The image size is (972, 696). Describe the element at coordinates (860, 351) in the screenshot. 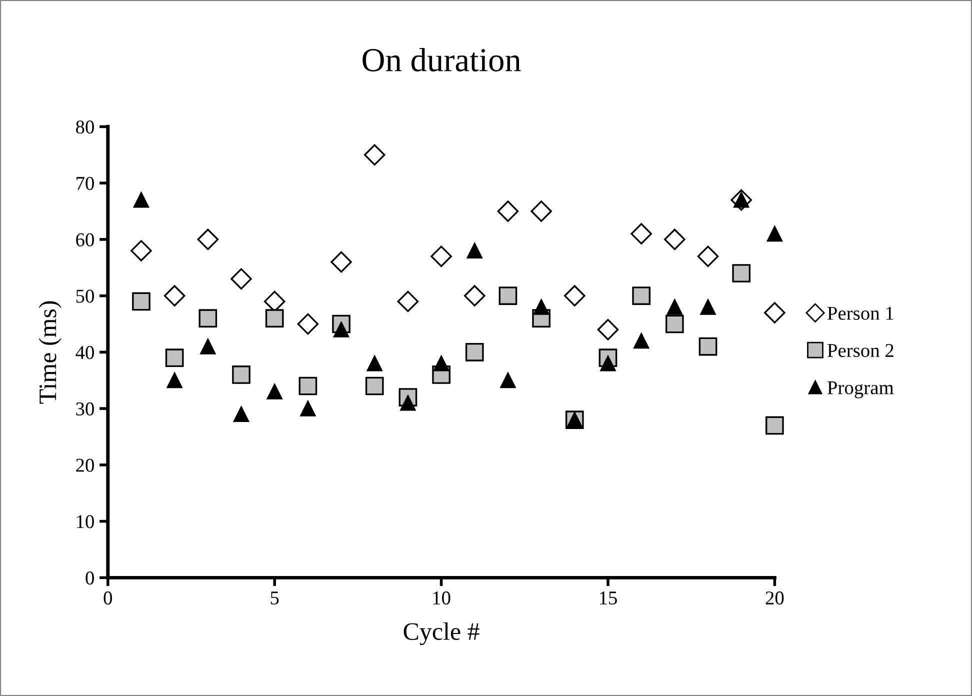

I see `legend-label: Person 2` at that location.